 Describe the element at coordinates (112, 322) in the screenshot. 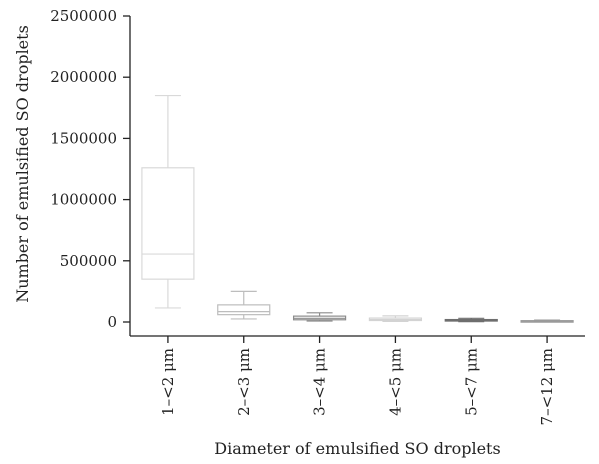

I see `y-tick-label: 0` at that location.